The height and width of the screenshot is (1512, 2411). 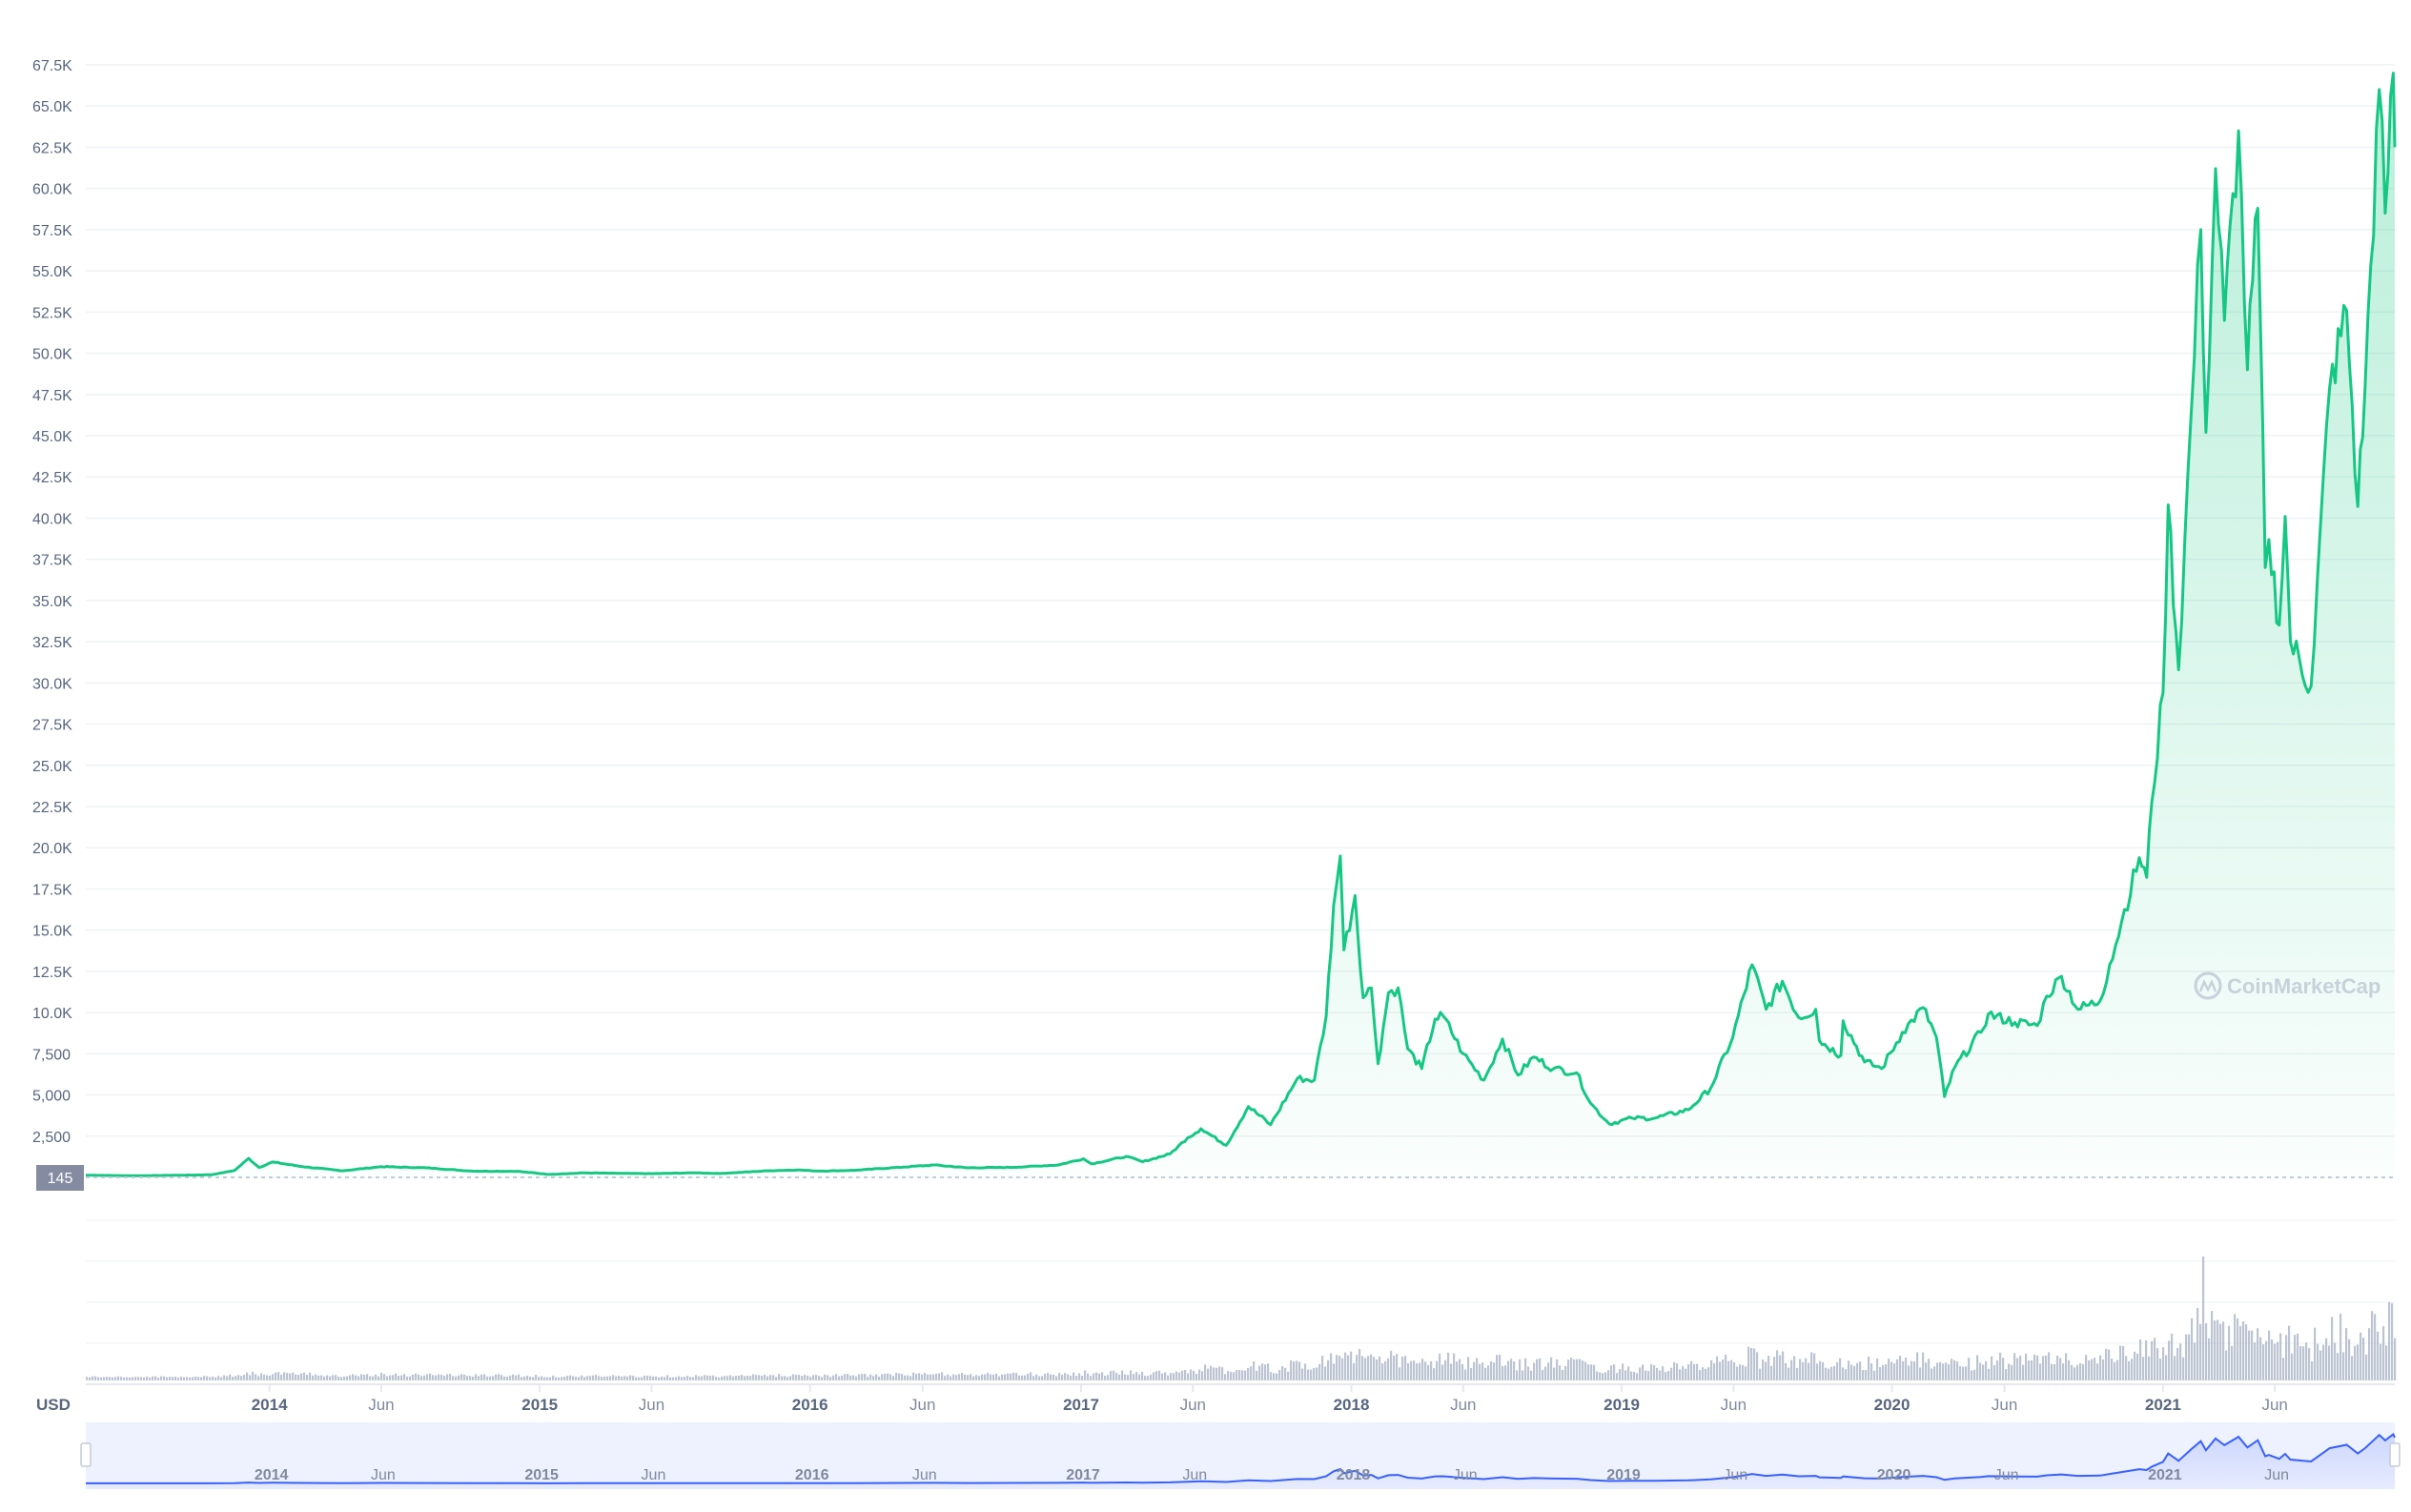 What do you see at coordinates (1241, 1318) in the screenshot?
I see `volume-bars` at bounding box center [1241, 1318].